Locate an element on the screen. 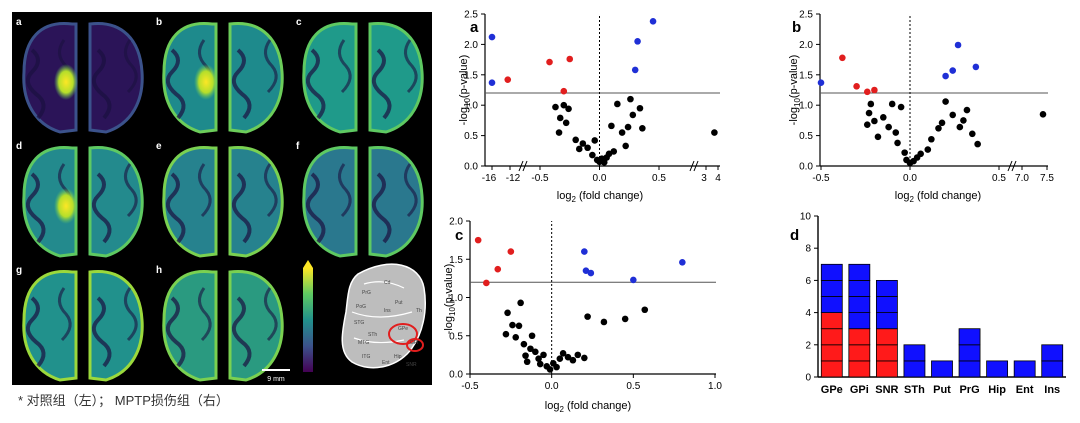 The image size is (1080, 423). scale-bar-label: 9 mm is located at coordinates (276, 379).